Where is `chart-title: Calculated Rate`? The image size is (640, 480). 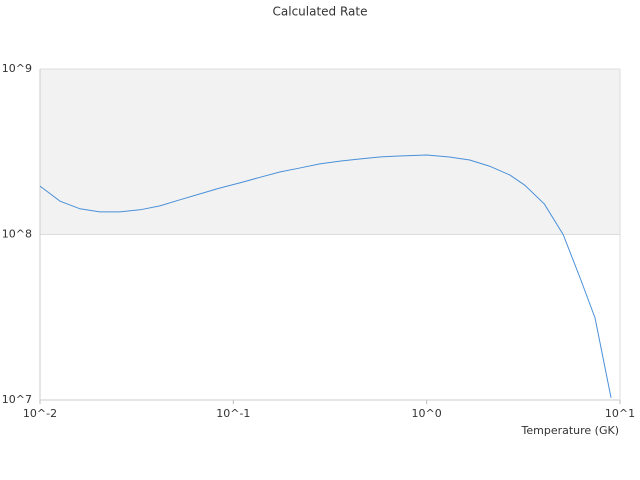
chart-title: Calculated Rate is located at coordinates (320, 12).